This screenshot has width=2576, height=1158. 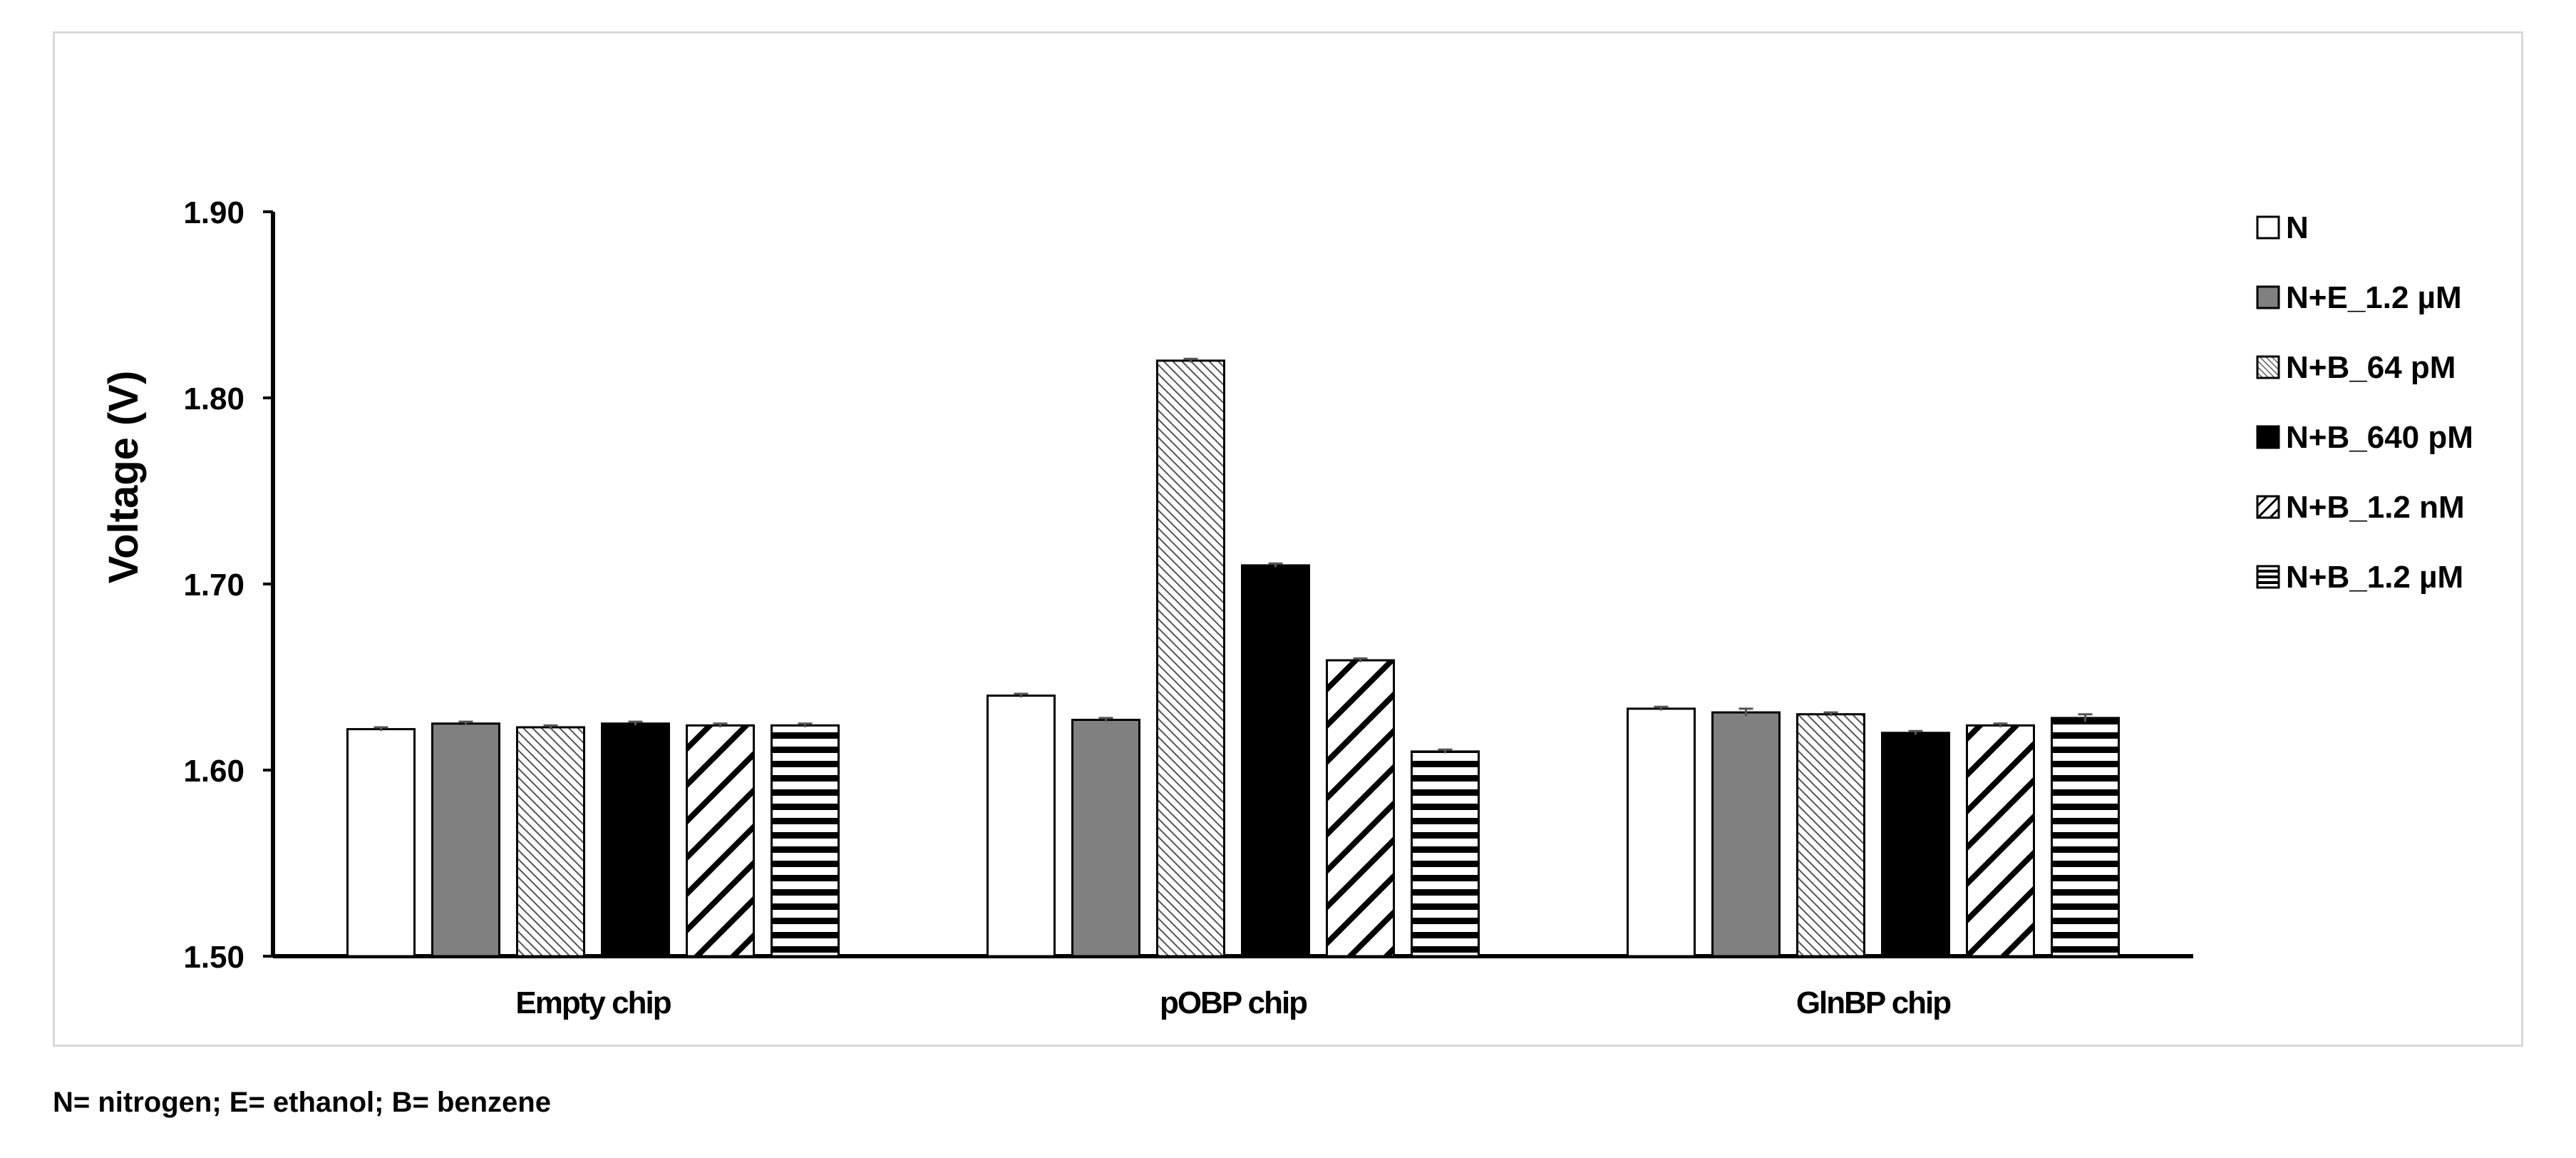 What do you see at coordinates (2374, 577) in the screenshot?
I see `legend-label: N+B_1.2 µM` at bounding box center [2374, 577].